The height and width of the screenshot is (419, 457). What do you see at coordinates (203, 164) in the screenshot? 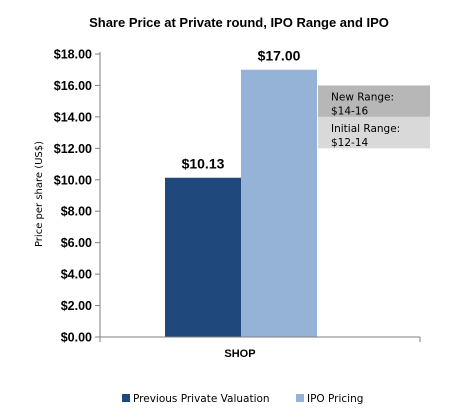
I see `data-label-0: $10.13` at bounding box center [203, 164].